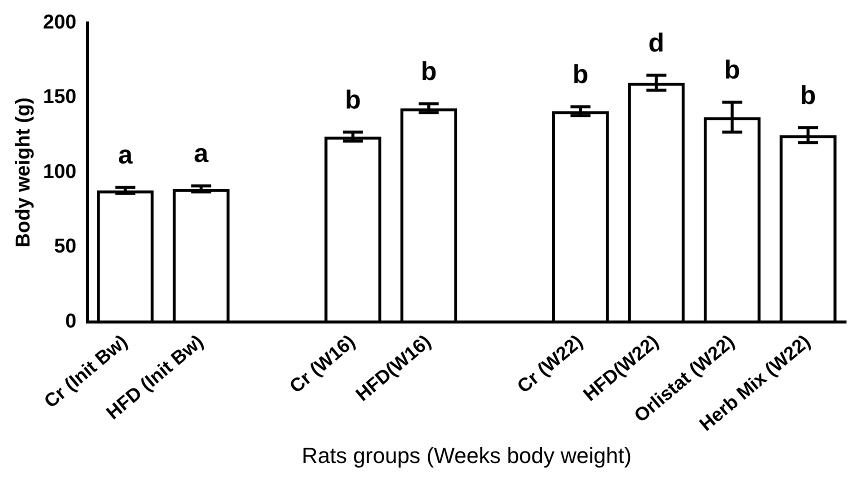 The width and height of the screenshot is (864, 482). Describe the element at coordinates (467, 455) in the screenshot. I see `x-axis-title: Rats groups (Weeks body weight)` at that location.